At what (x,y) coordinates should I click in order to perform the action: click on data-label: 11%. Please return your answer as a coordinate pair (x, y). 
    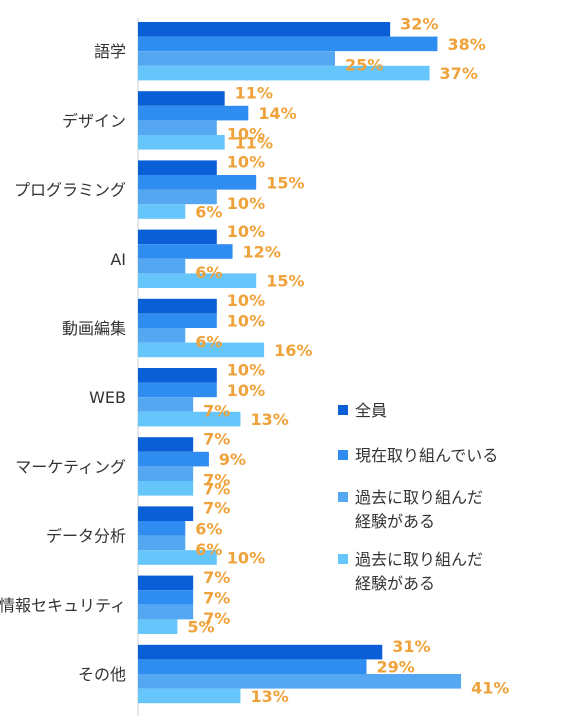
    Looking at the image, I should click on (254, 93).